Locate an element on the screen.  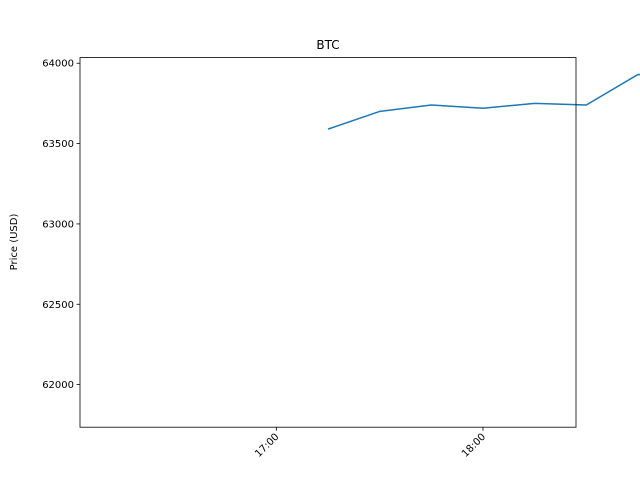
chart-title: BTC is located at coordinates (327, 45).